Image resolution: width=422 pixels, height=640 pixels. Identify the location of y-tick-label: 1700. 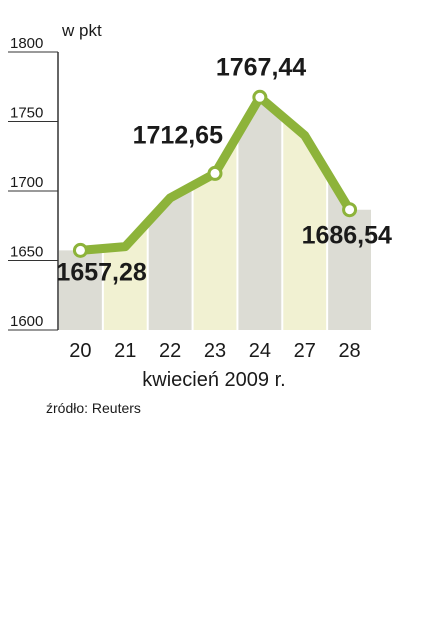
(26, 182).